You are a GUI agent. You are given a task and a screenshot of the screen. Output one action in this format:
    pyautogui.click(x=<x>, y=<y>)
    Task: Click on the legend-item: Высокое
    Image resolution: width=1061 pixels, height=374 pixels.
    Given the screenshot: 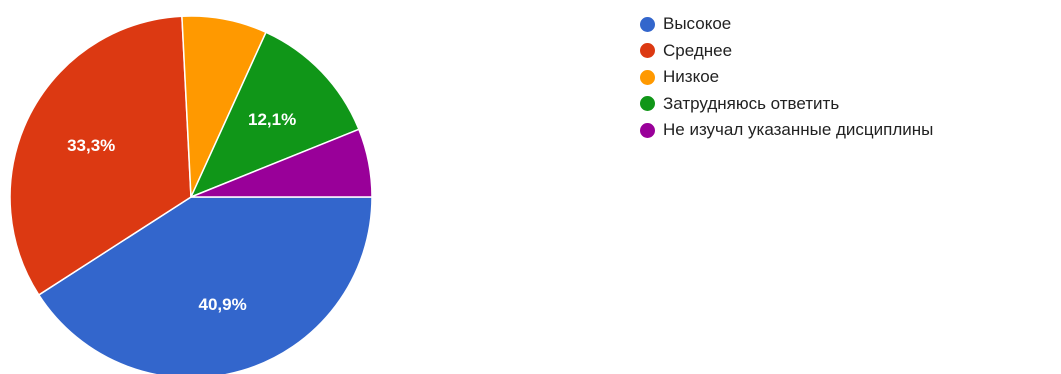 What is the action you would take?
    pyautogui.click(x=786, y=24)
    